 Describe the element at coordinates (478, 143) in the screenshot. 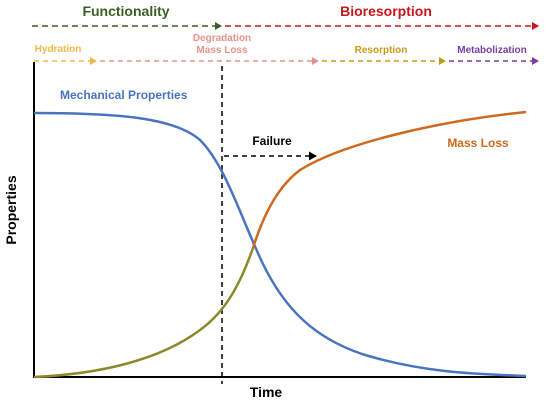

I see `mass-loss-label: Mass Loss` at that location.